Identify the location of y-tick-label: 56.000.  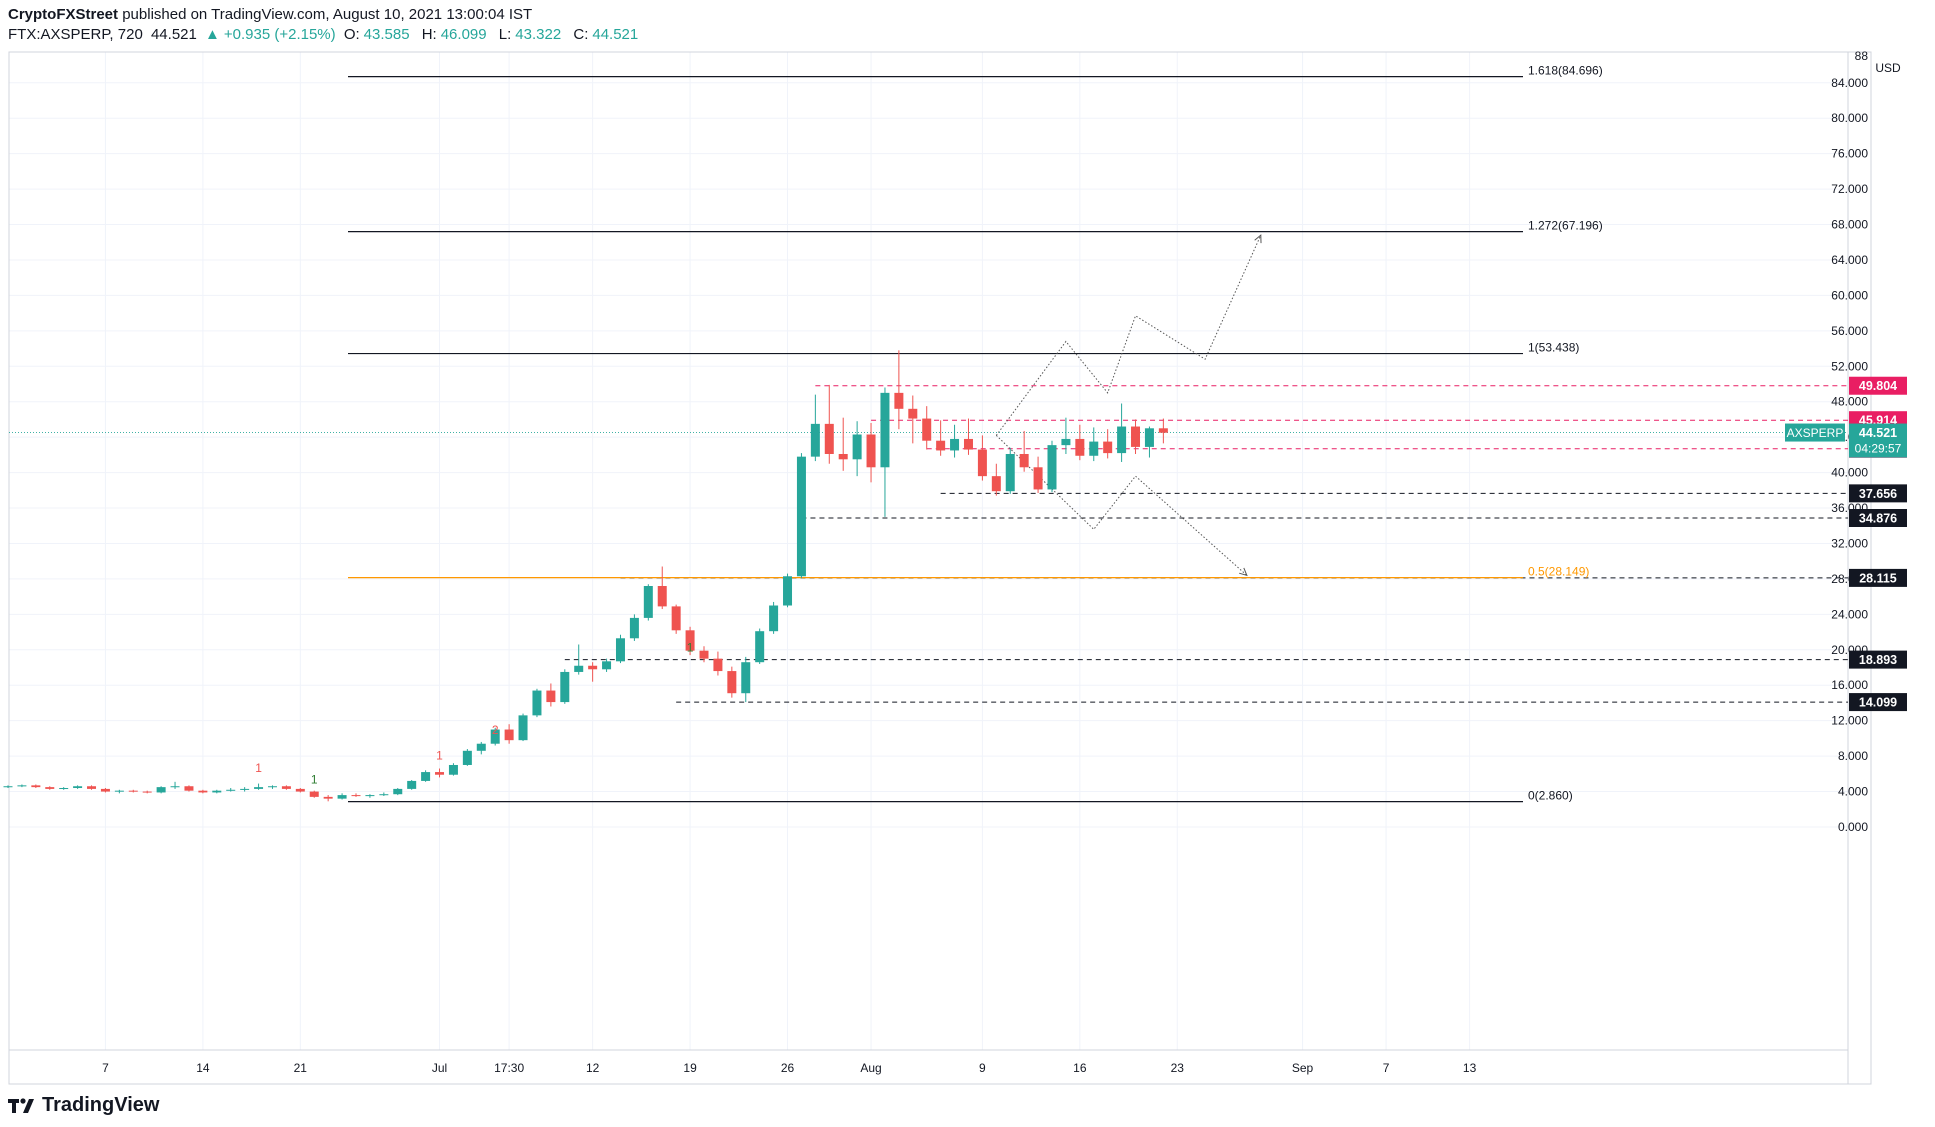
(1849, 331).